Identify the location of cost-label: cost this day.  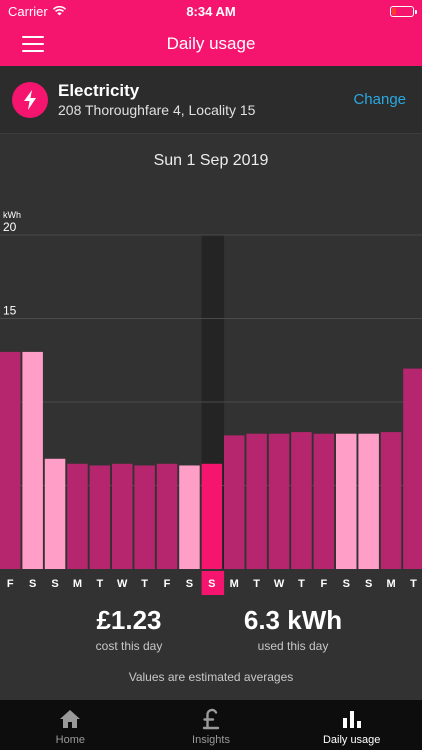
(129, 646).